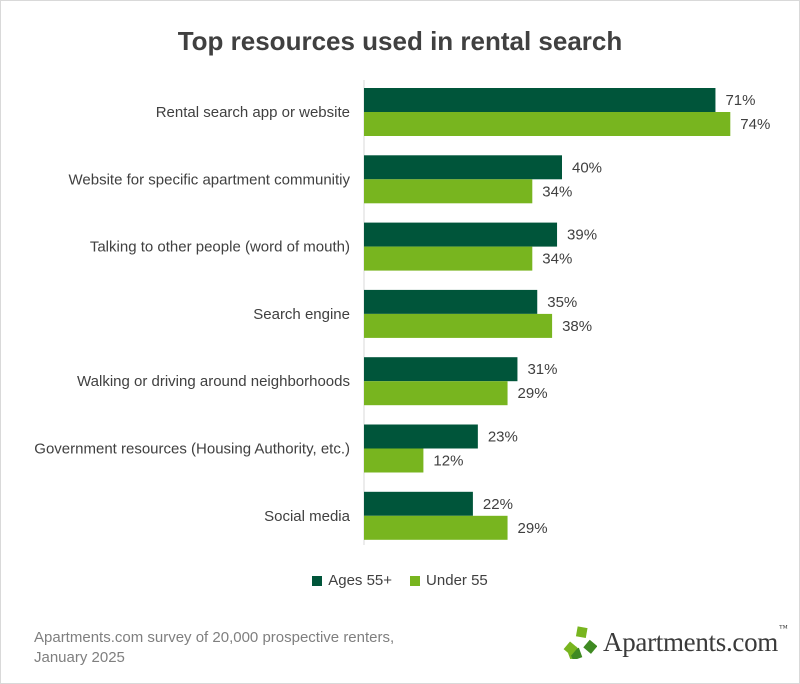 The height and width of the screenshot is (684, 800). What do you see at coordinates (220, 247) in the screenshot?
I see `category-label-talking-to-other-people-word-of-mouth: Talking to other people (word of mouth)` at bounding box center [220, 247].